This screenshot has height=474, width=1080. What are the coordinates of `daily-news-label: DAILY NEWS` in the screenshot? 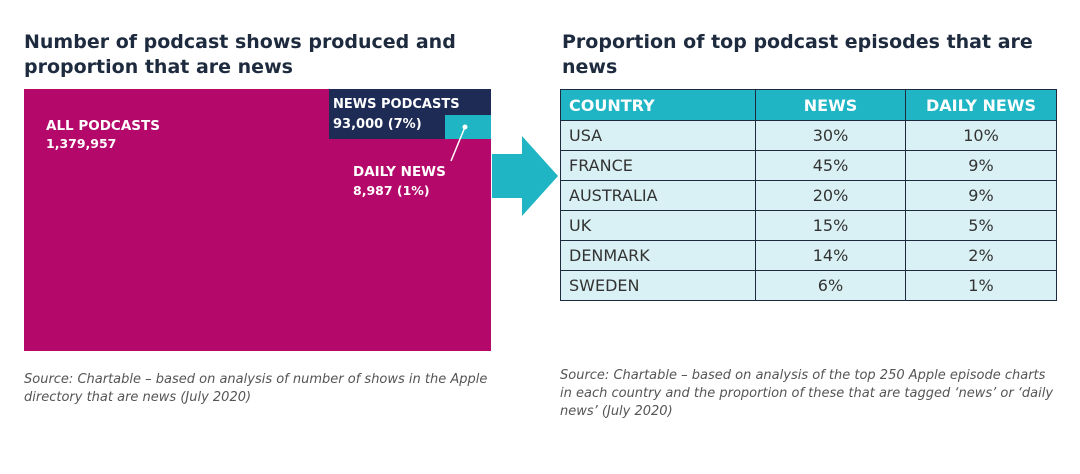 It's located at (399, 172).